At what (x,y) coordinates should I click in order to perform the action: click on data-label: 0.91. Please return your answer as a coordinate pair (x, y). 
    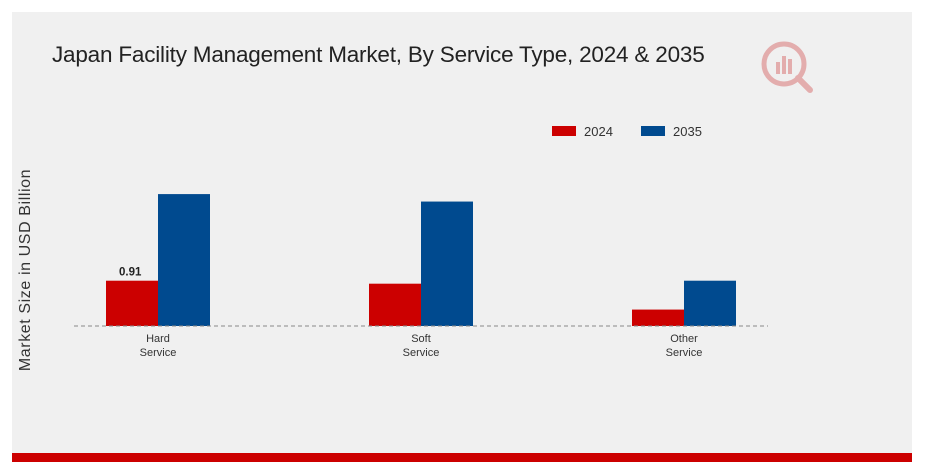
    Looking at the image, I should click on (130, 273).